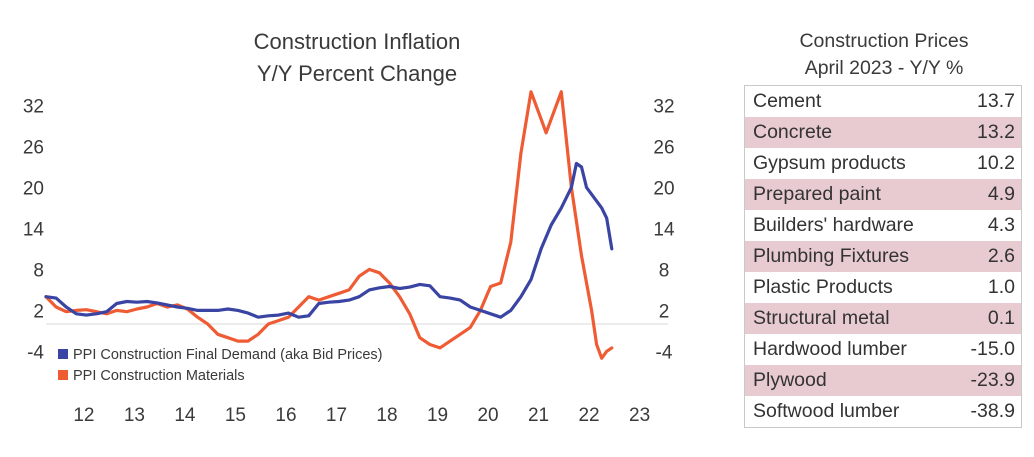 This screenshot has width=1034, height=457. I want to click on x-tick-label: 18, so click(386, 415).